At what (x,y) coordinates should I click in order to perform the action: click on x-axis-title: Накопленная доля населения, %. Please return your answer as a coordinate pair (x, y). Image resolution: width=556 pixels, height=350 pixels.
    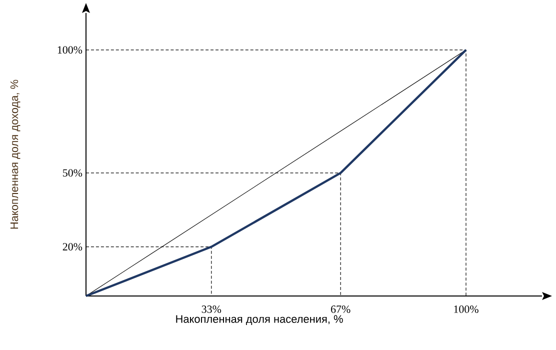
    Looking at the image, I should click on (259, 320).